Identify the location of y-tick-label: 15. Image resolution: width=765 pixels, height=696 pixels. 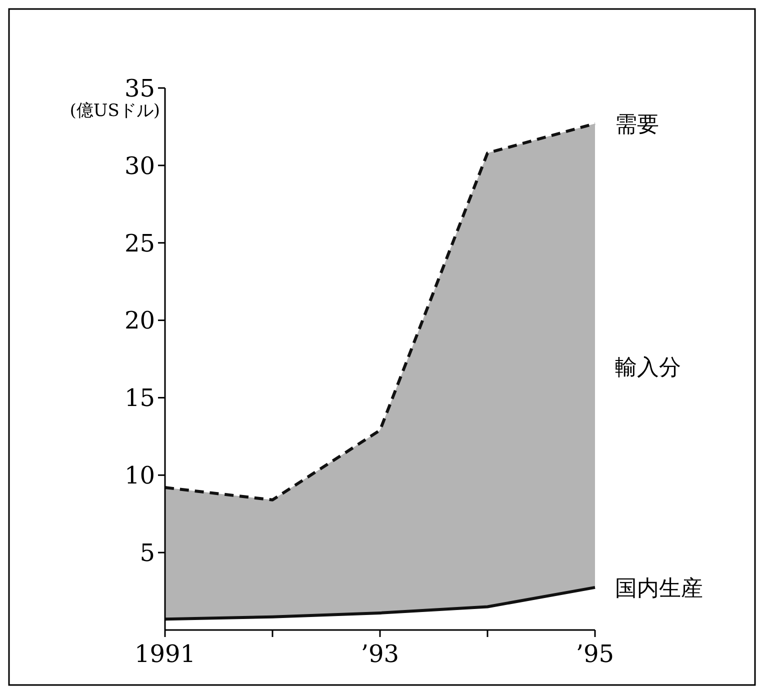
(139, 398).